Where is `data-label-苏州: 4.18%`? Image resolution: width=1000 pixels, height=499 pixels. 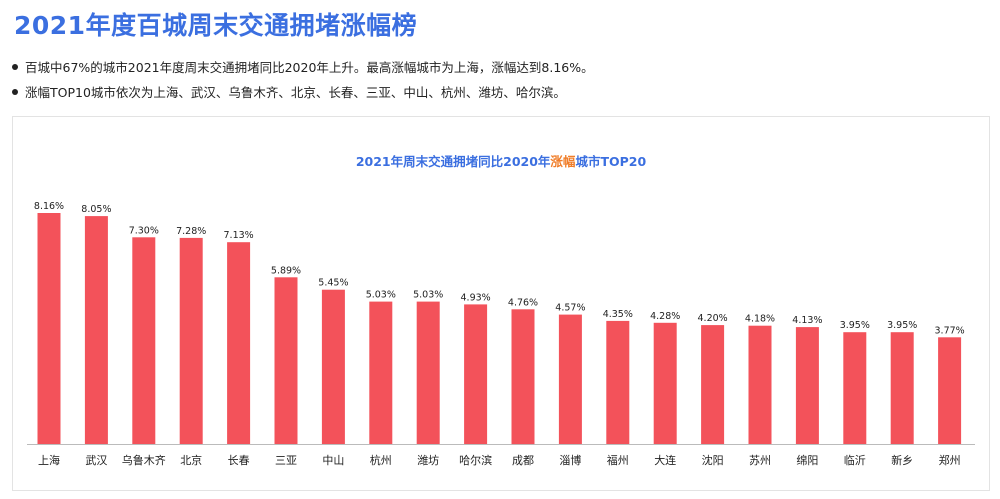 data-label-苏州: 4.18% is located at coordinates (760, 319).